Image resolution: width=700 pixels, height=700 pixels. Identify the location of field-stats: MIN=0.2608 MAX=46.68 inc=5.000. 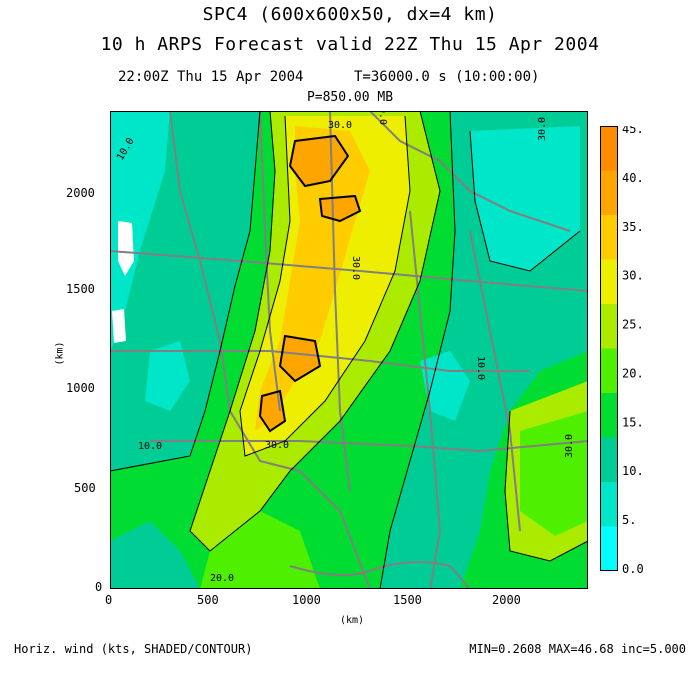
(577, 649).